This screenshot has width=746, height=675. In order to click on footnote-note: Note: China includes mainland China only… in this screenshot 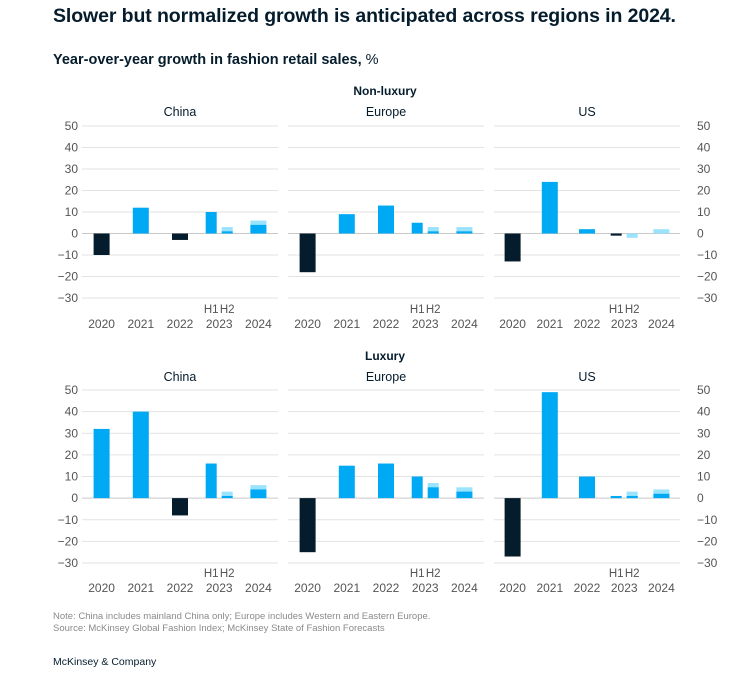, I will do `click(242, 616)`.